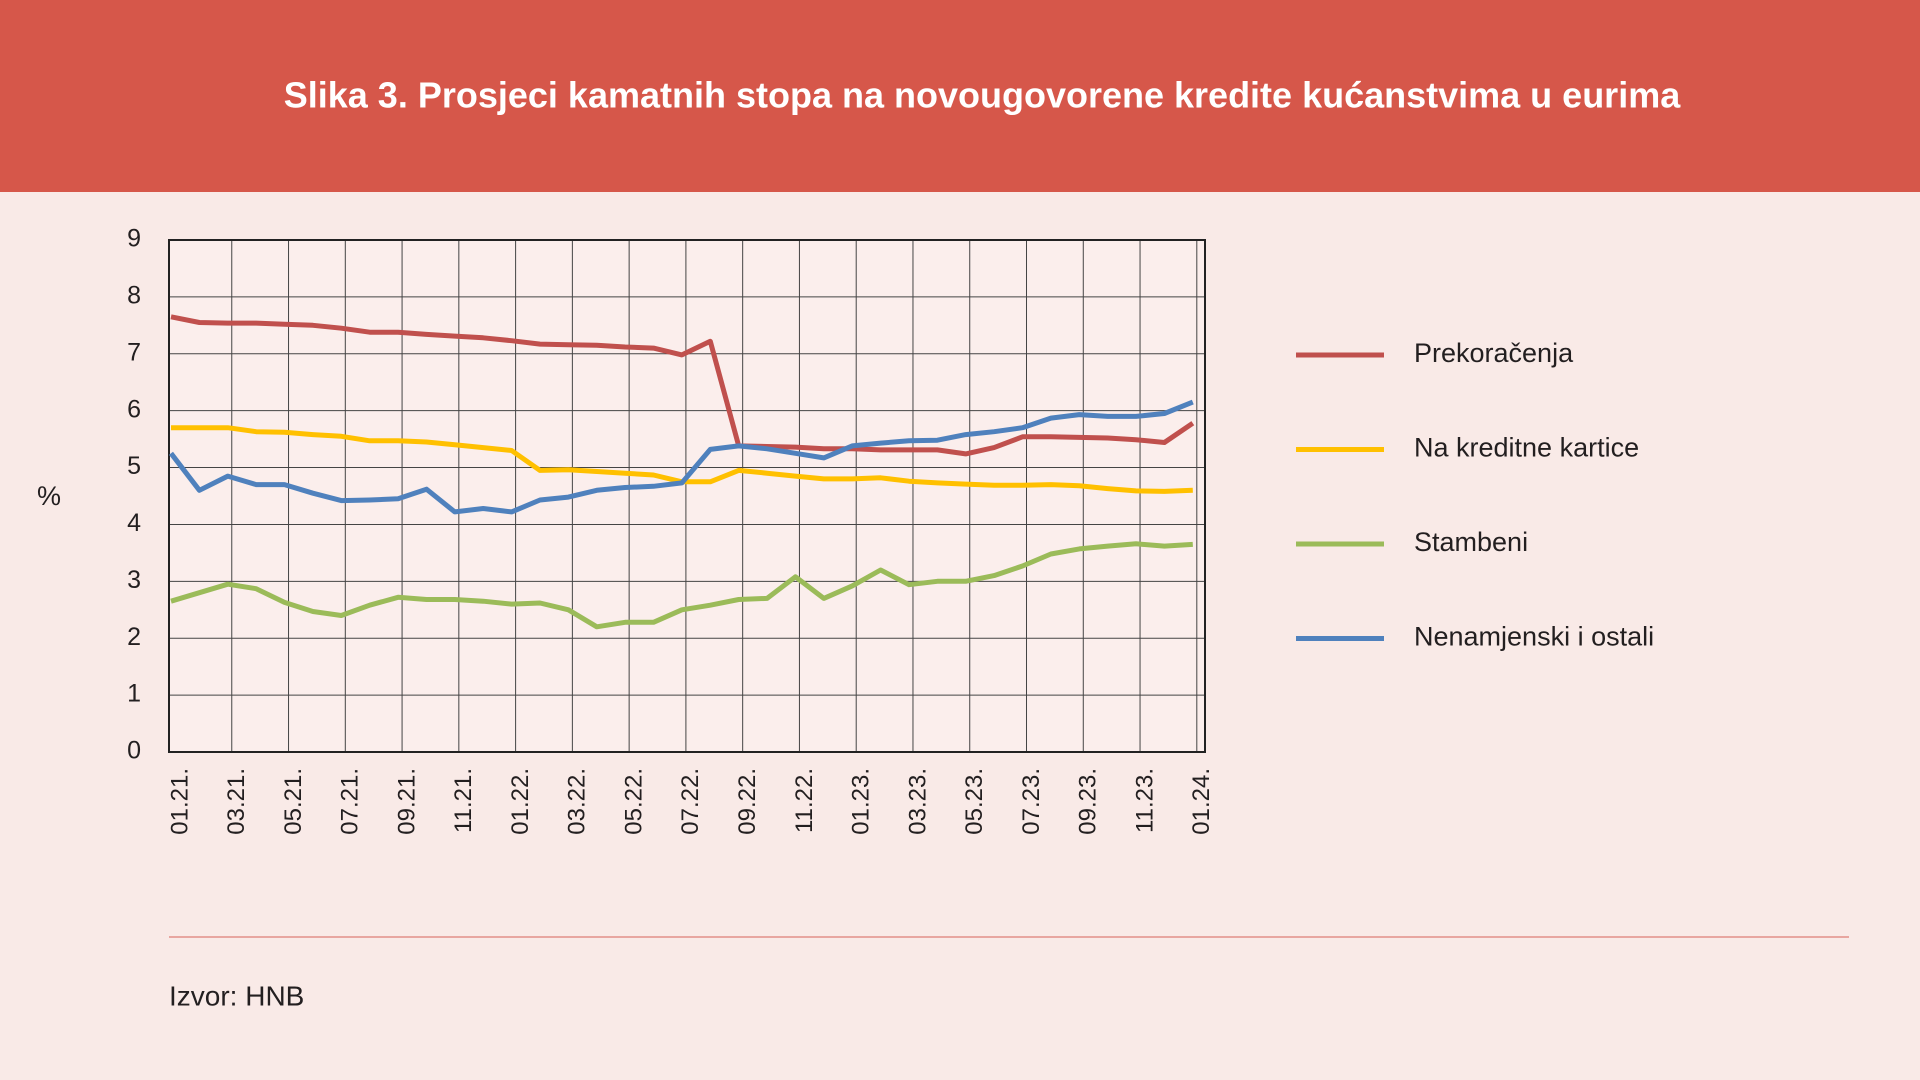 This screenshot has height=1080, width=1920. I want to click on y-tick-label: 0, so click(134, 751).